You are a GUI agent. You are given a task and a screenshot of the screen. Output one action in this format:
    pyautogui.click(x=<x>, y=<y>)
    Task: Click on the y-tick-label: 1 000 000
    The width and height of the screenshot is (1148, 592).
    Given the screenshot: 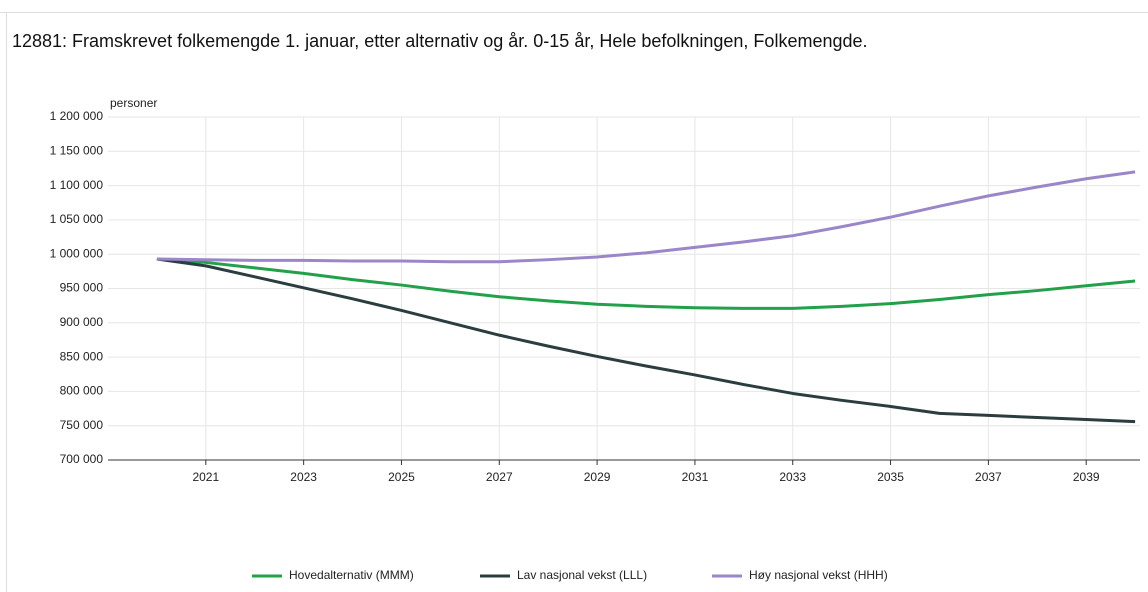 What is the action you would take?
    pyautogui.click(x=77, y=253)
    